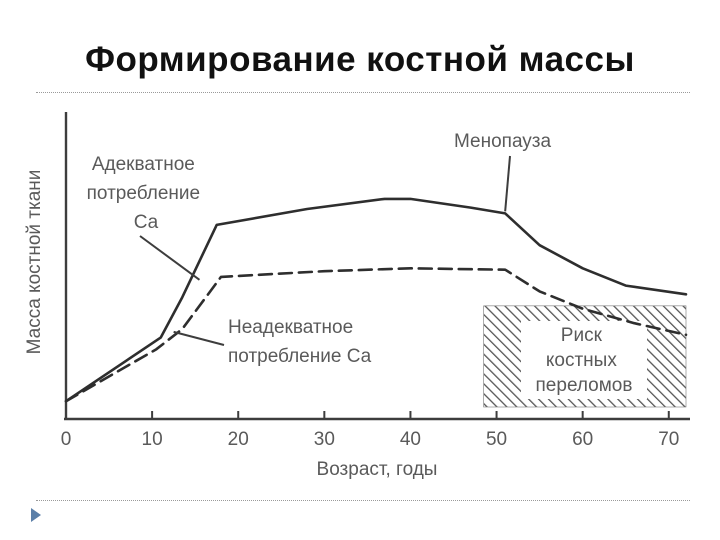 The height and width of the screenshot is (540, 720). I want to click on x-tick-label: 40, so click(410, 439).